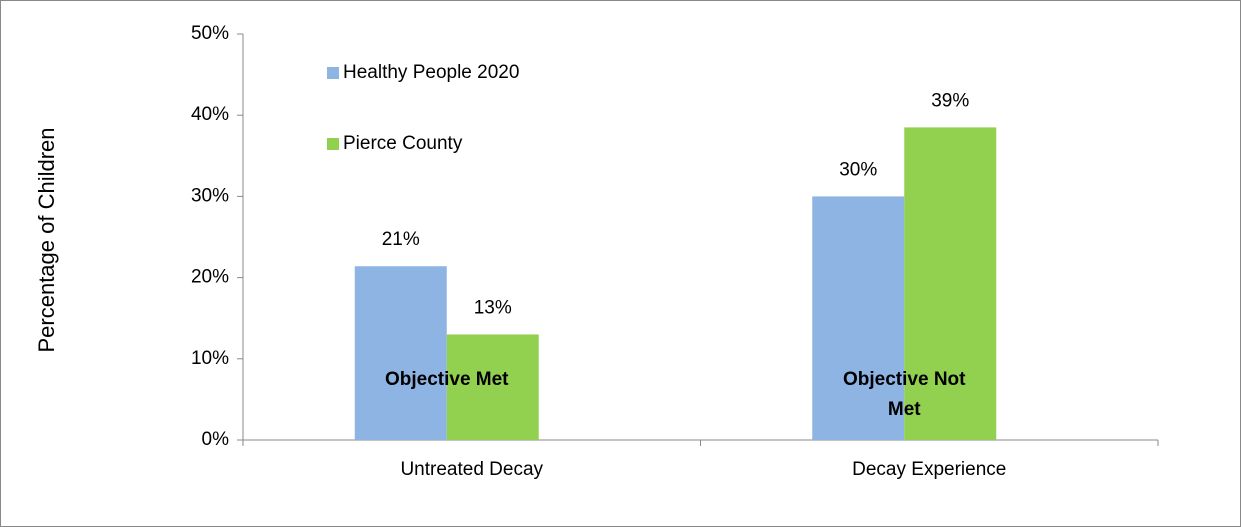 Image resolution: width=1241 pixels, height=527 pixels. What do you see at coordinates (858, 169) in the screenshot?
I see `value-label: 30%` at bounding box center [858, 169].